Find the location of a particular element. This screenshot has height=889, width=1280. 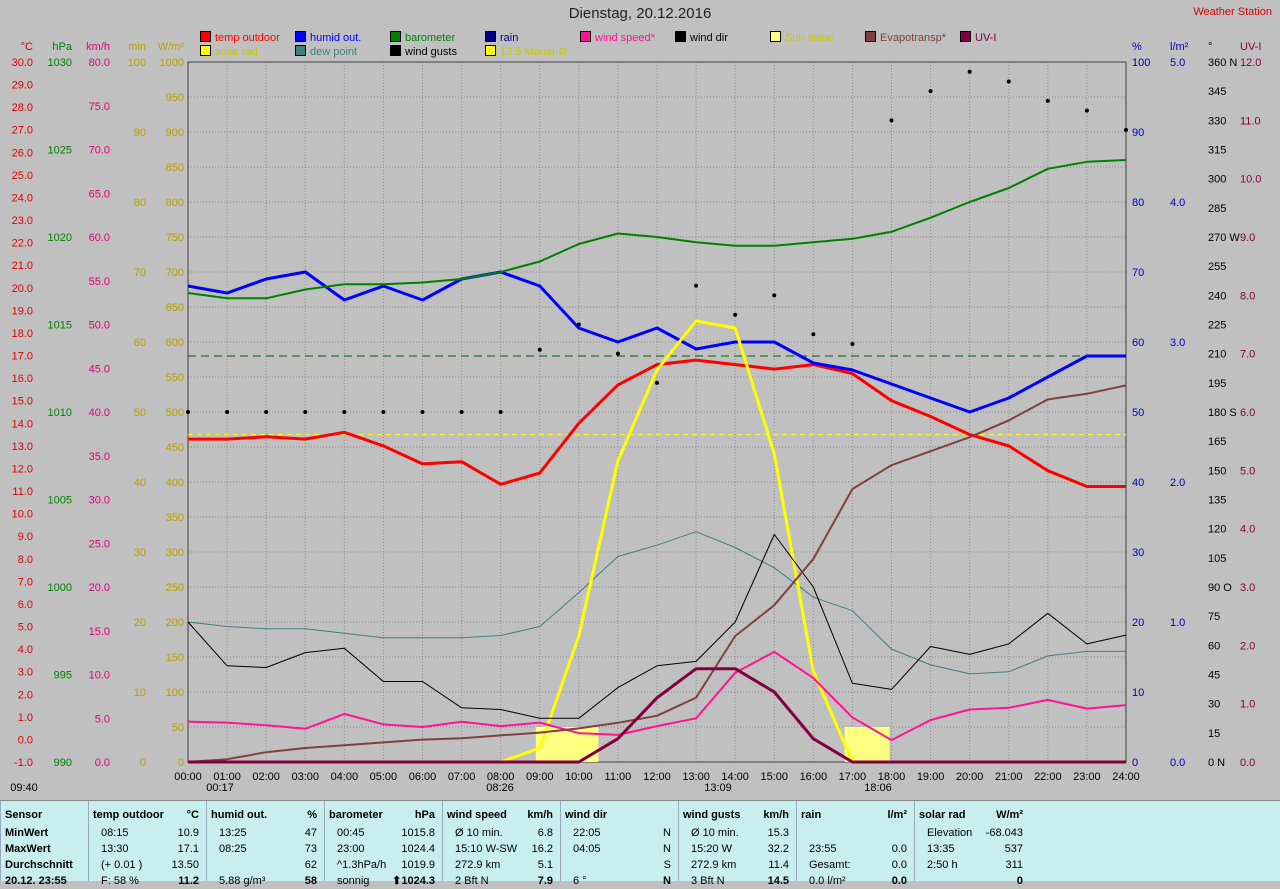

y-tick-temp: 21.0 is located at coordinates (22, 266).